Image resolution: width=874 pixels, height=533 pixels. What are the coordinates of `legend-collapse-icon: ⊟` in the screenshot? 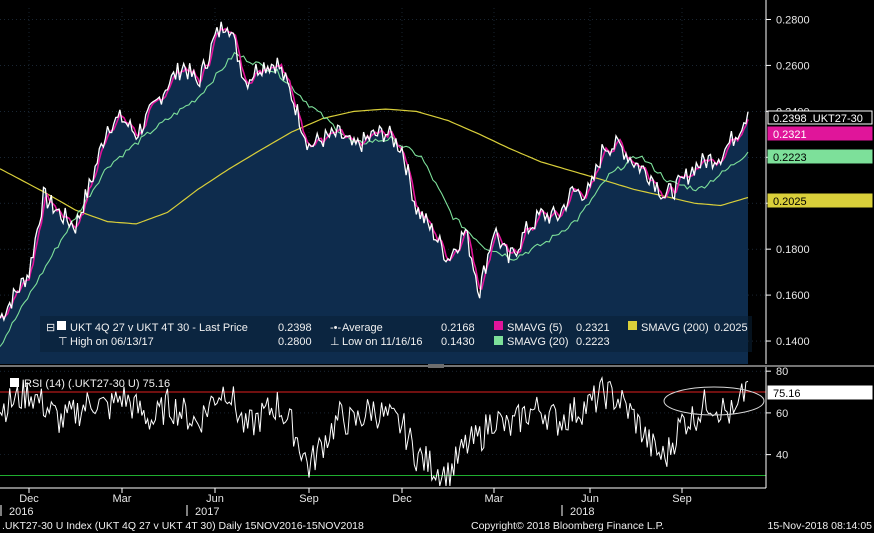 It's located at (50, 328).